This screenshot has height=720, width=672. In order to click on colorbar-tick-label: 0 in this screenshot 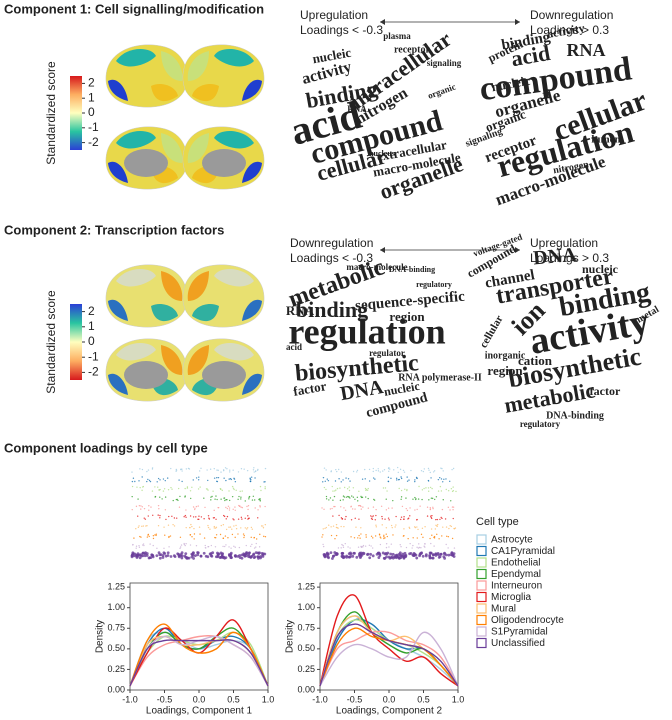, I will do `click(91, 341)`.